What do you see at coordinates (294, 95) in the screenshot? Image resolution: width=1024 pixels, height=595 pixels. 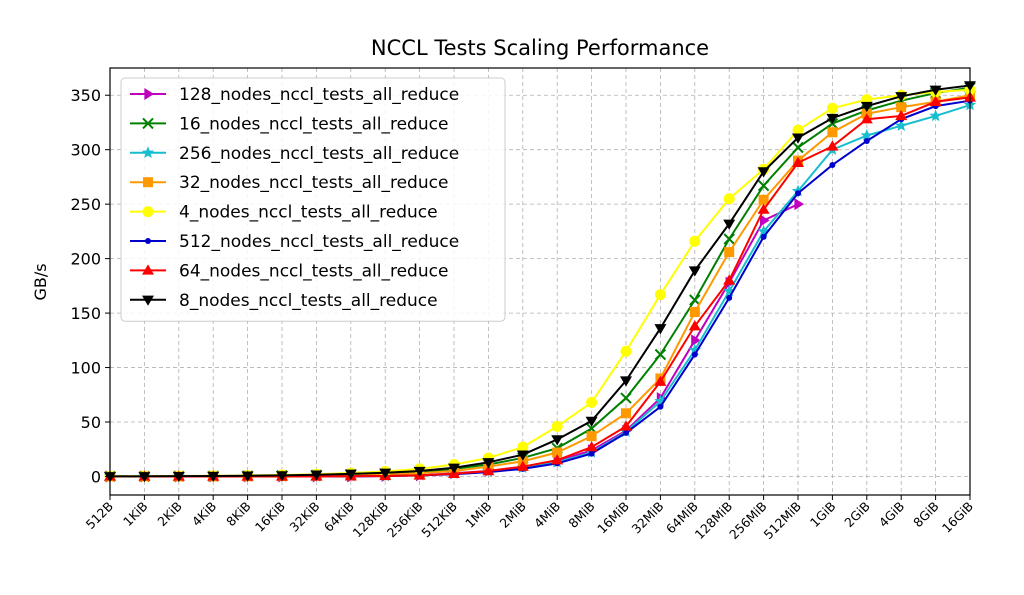 I see `legend-item: 128_nodes_nccl_tests_all_reduce` at bounding box center [294, 95].